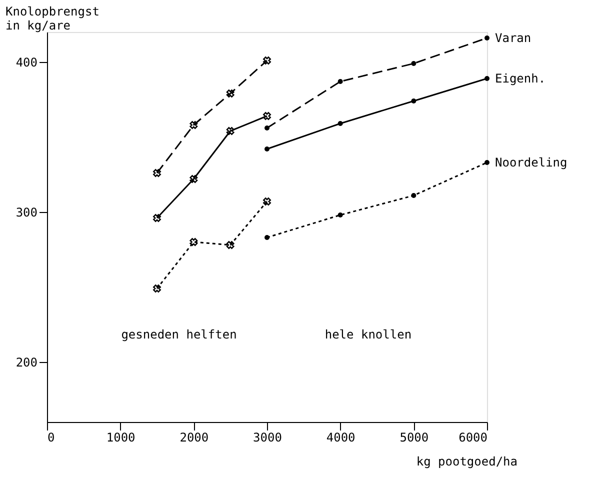  I want to click on x-tick-label: 2000, so click(194, 437).